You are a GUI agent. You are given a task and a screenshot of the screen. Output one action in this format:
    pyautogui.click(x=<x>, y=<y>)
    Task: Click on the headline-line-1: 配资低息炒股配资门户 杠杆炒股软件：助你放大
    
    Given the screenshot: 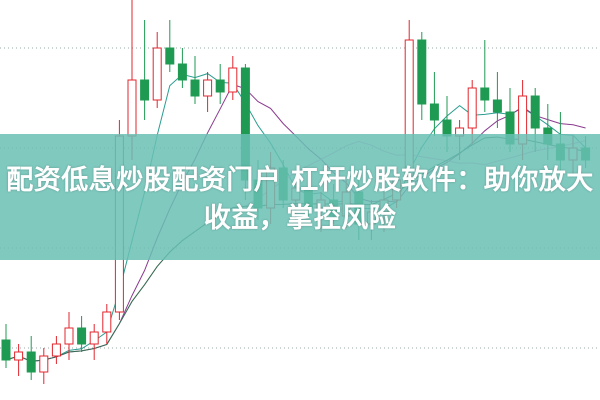 What is the action you would take?
    pyautogui.click(x=300, y=180)
    